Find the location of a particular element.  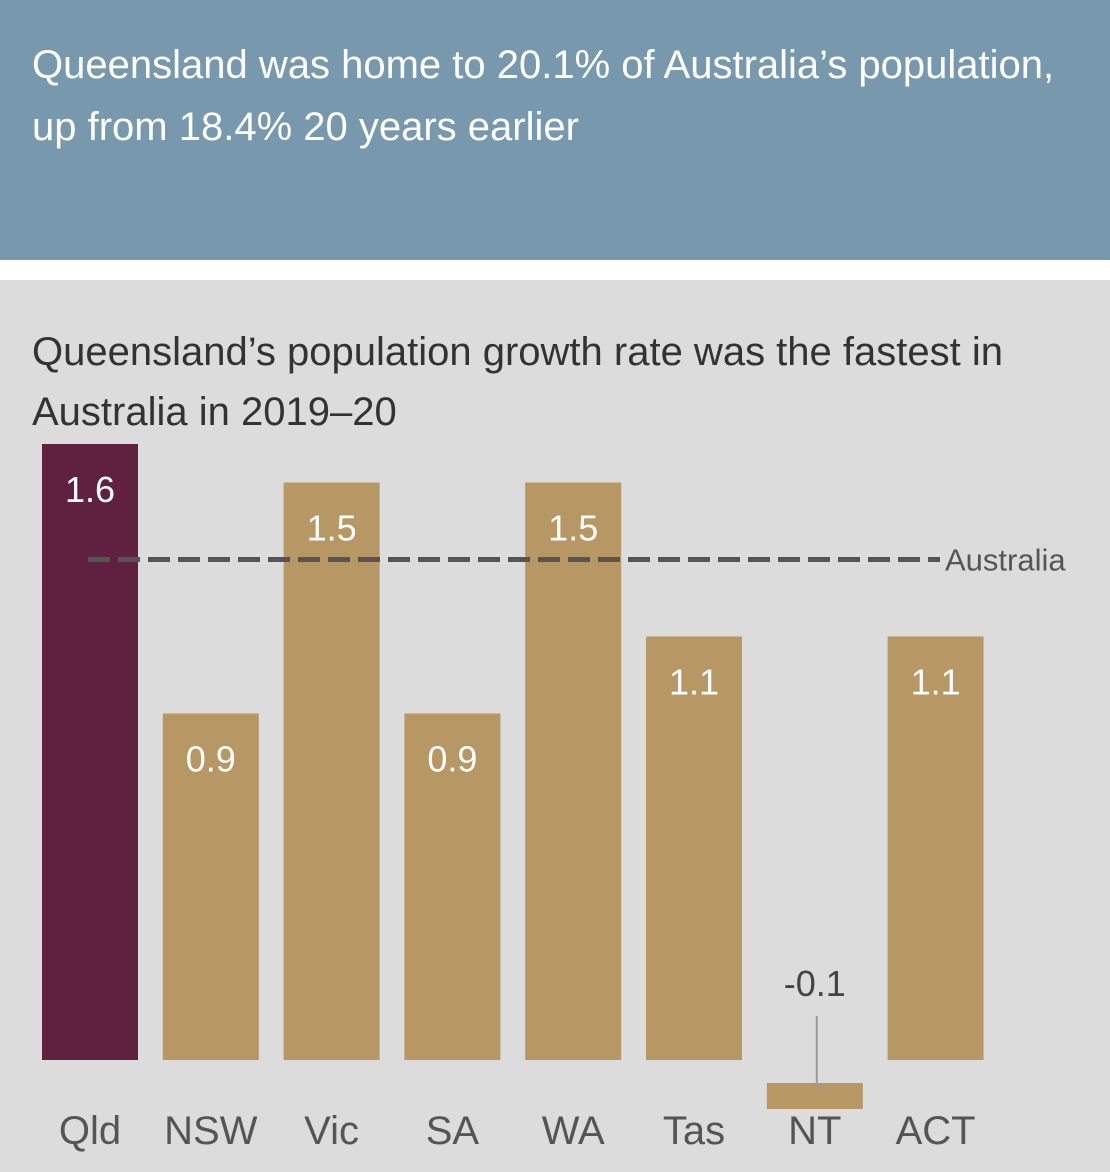

value-label-vic: 1.5 is located at coordinates (332, 528).